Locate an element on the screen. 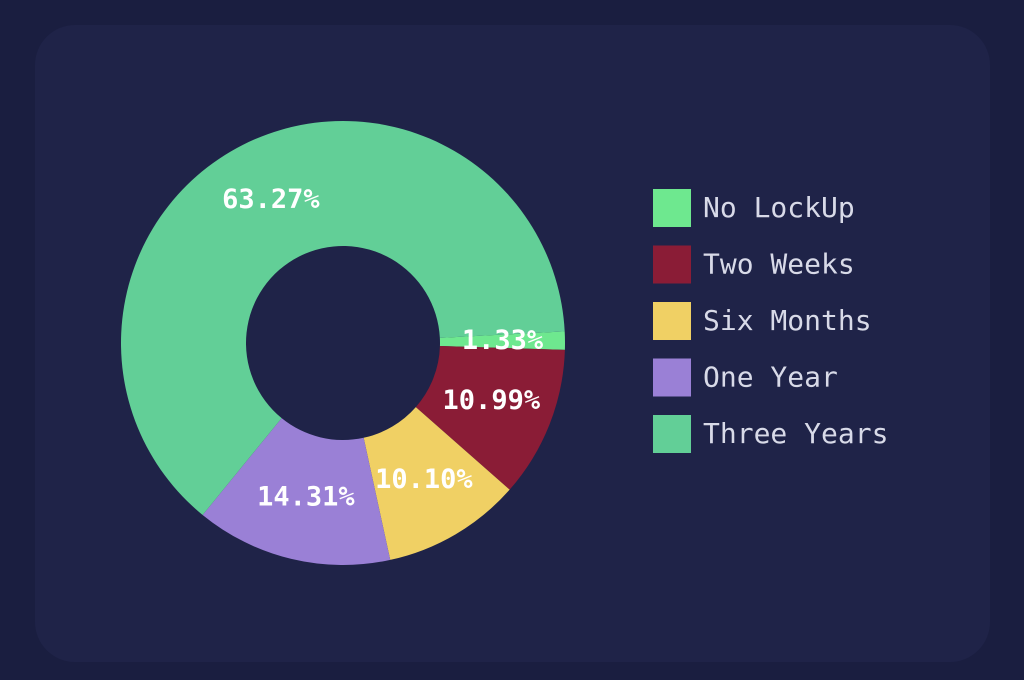 The image size is (1024, 680). slice-label: 10.10% is located at coordinates (424, 479).